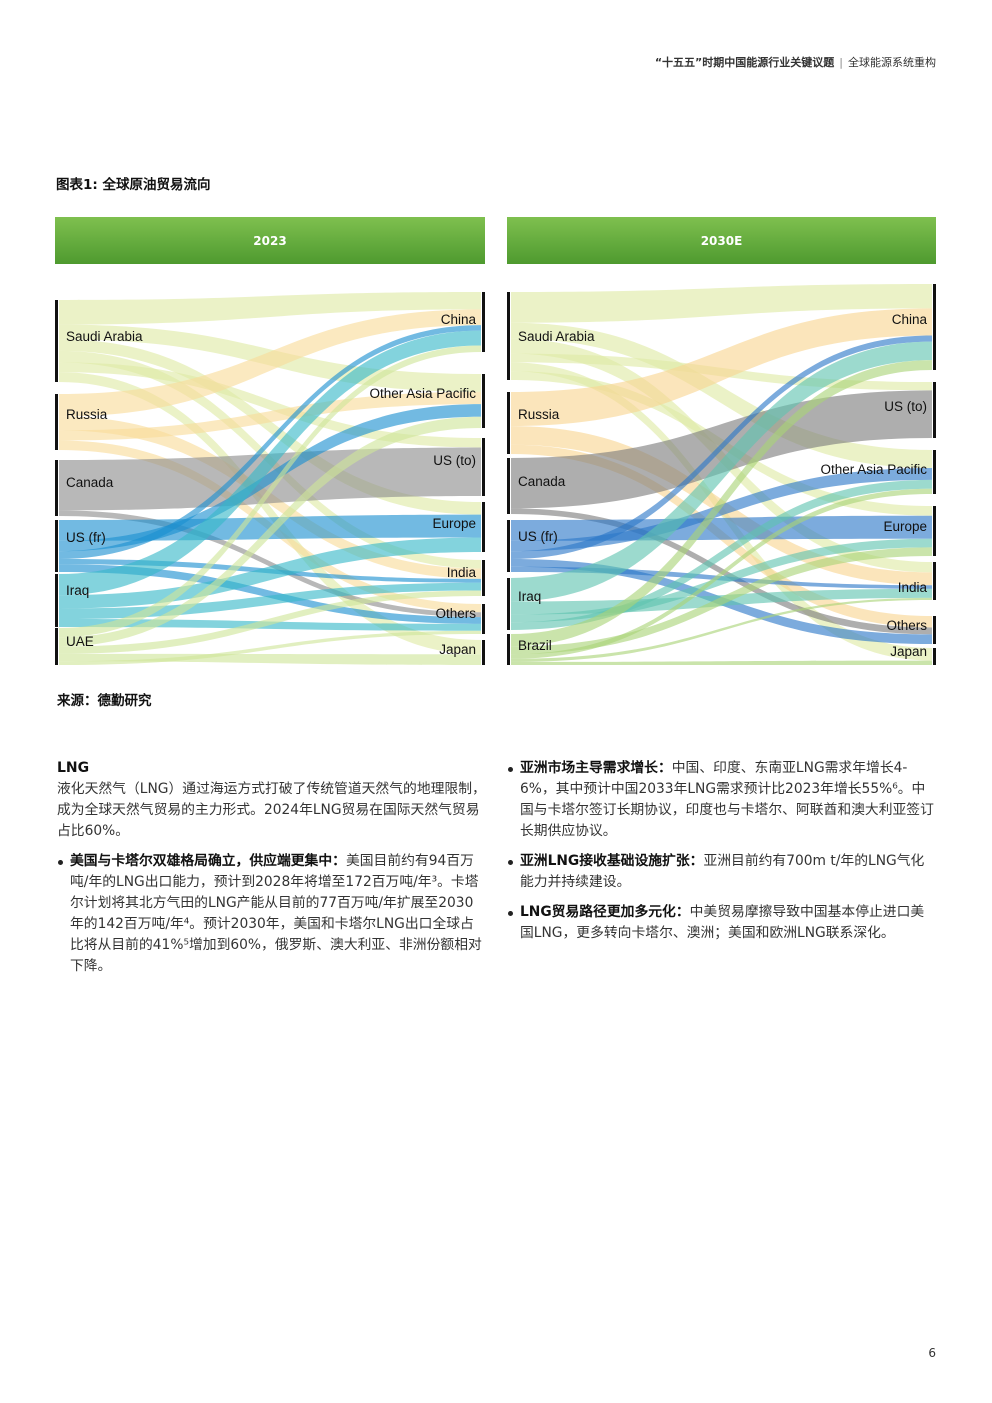 Image resolution: width=992 pixels, height=1403 pixels. Describe the element at coordinates (270, 240) in the screenshot. I see `chart-banner-2023: 2023` at that location.